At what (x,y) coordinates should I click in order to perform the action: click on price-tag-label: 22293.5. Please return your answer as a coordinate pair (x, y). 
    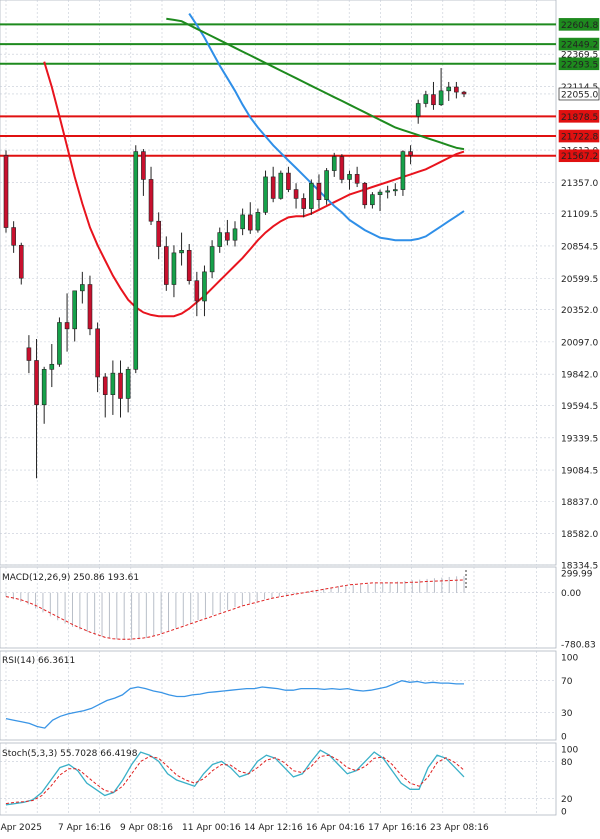
    Looking at the image, I should click on (579, 65).